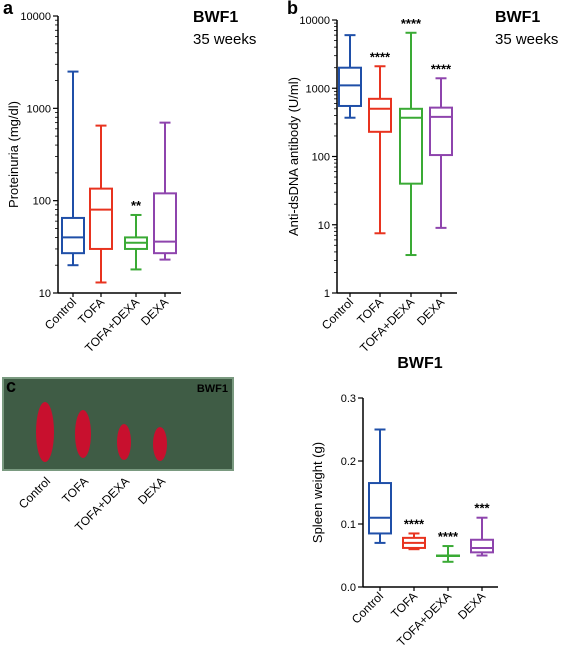 This screenshot has width=567, height=662. Describe the element at coordinates (151, 490) in the screenshot. I see `photo-label: DEXA` at that location.